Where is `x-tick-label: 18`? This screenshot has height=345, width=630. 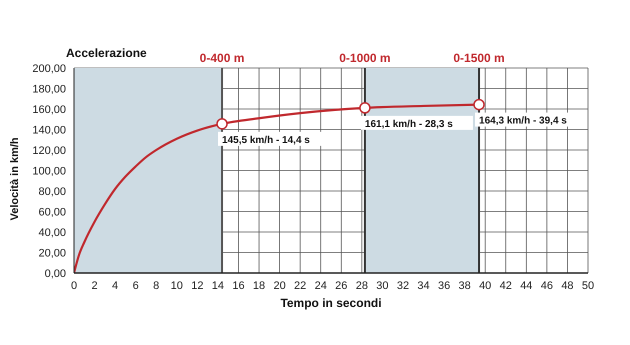 x-tick-label: 18 is located at coordinates (259, 286).